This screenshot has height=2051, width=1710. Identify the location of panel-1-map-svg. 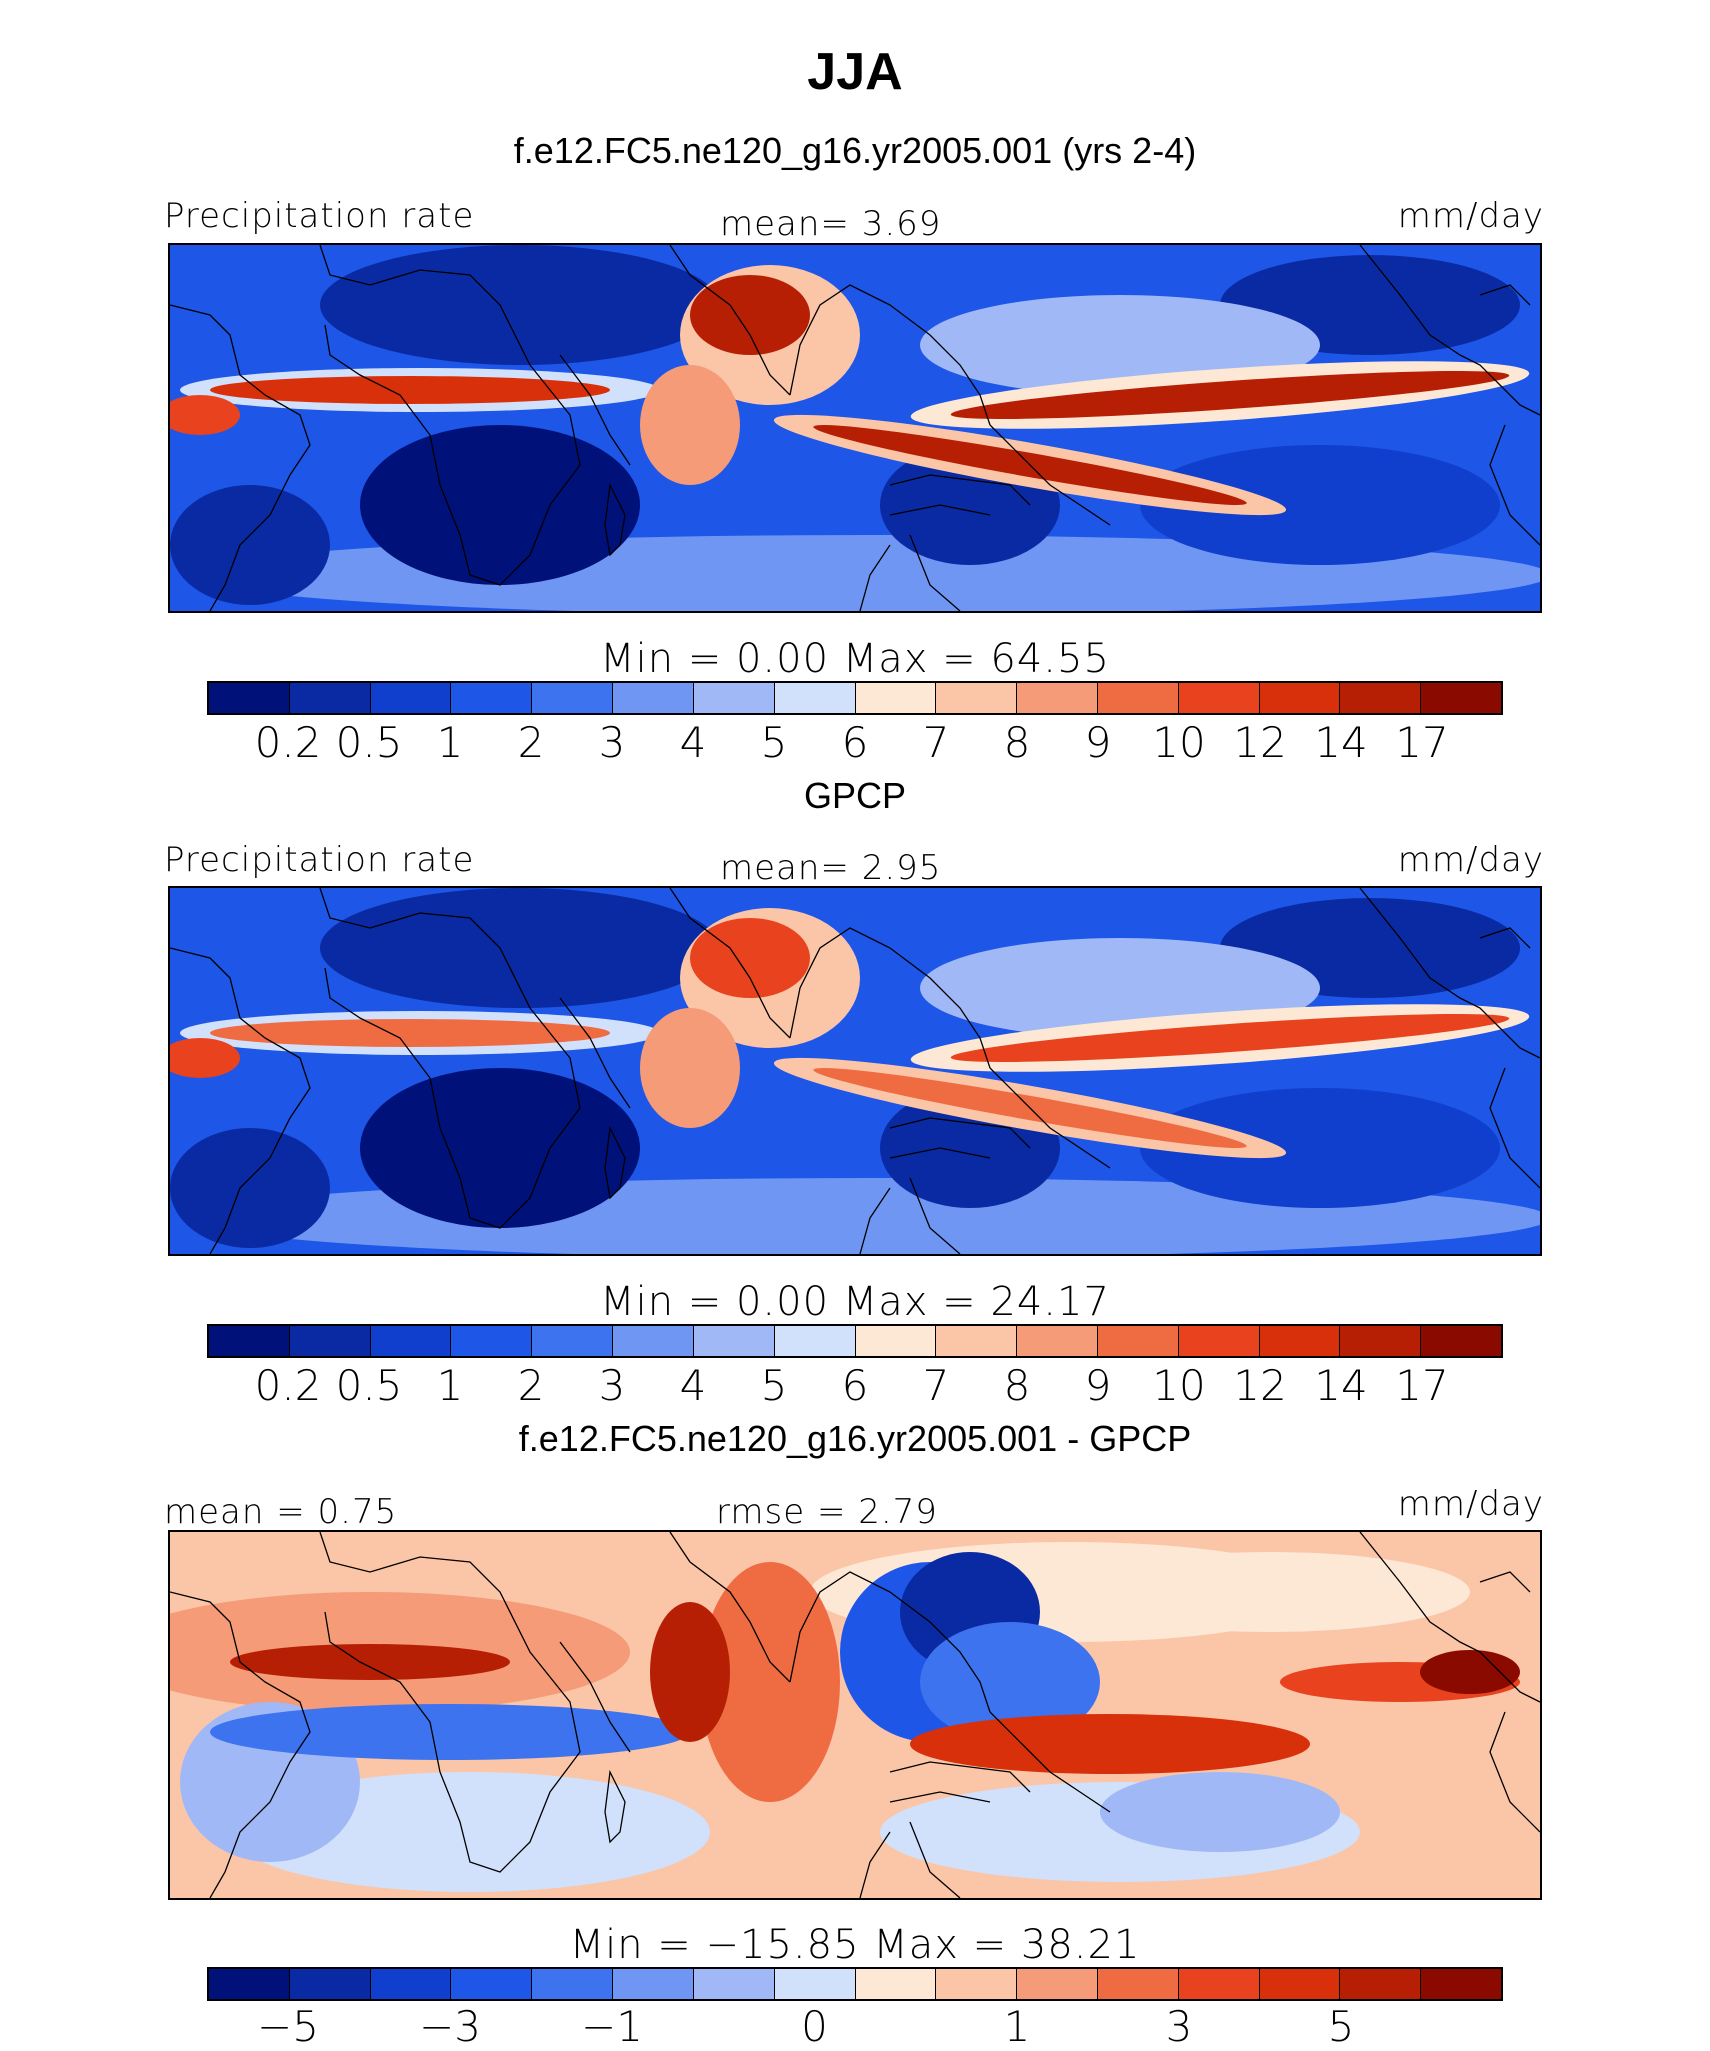
(855, 428).